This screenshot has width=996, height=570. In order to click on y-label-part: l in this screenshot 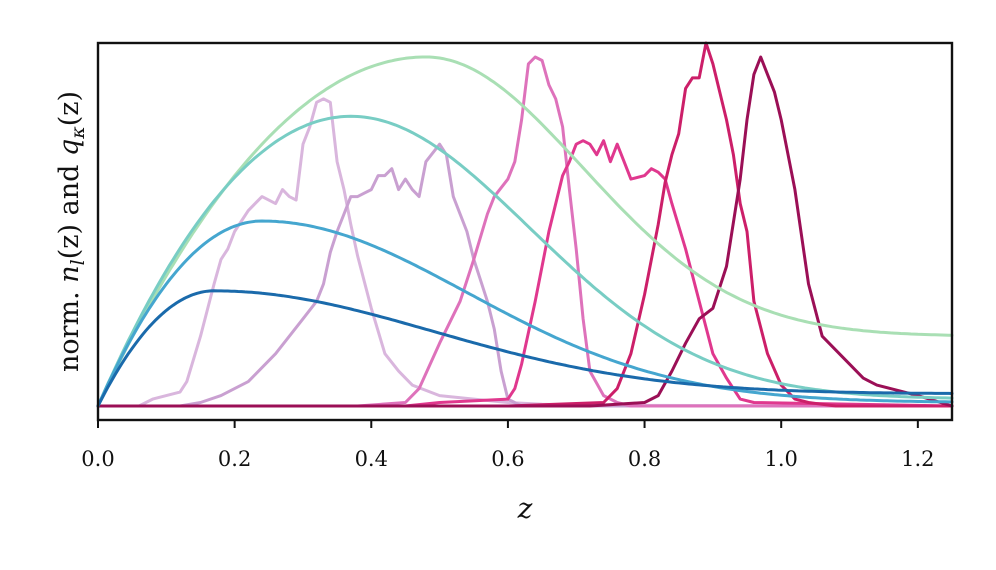, I will do `click(78, 262)`.